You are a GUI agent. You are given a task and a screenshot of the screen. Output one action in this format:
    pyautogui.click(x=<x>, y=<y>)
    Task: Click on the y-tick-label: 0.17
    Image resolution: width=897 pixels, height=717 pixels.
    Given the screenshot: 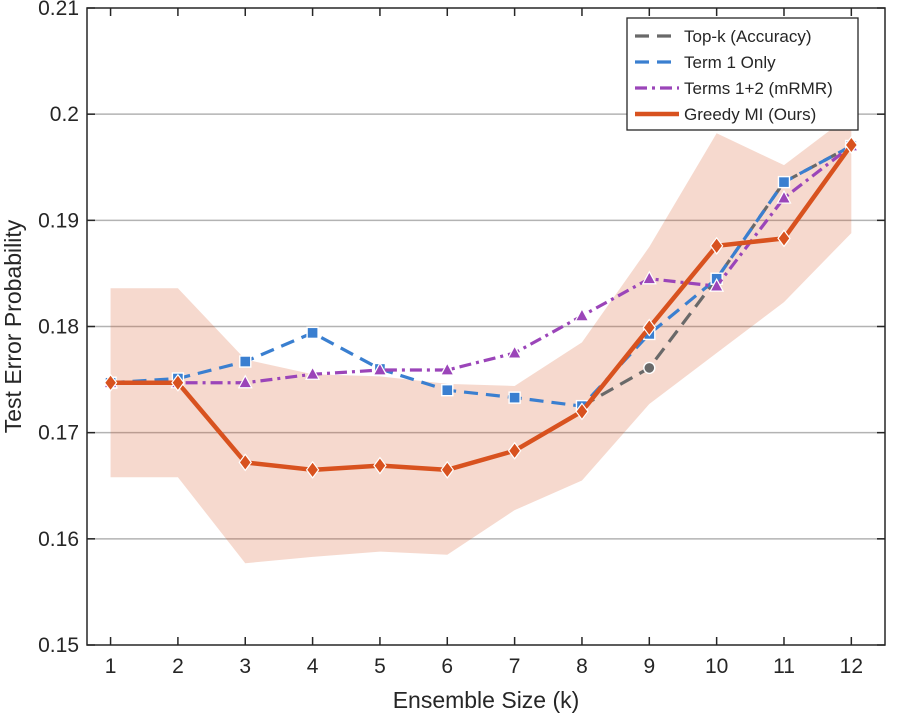 What is the action you would take?
    pyautogui.click(x=58, y=433)
    